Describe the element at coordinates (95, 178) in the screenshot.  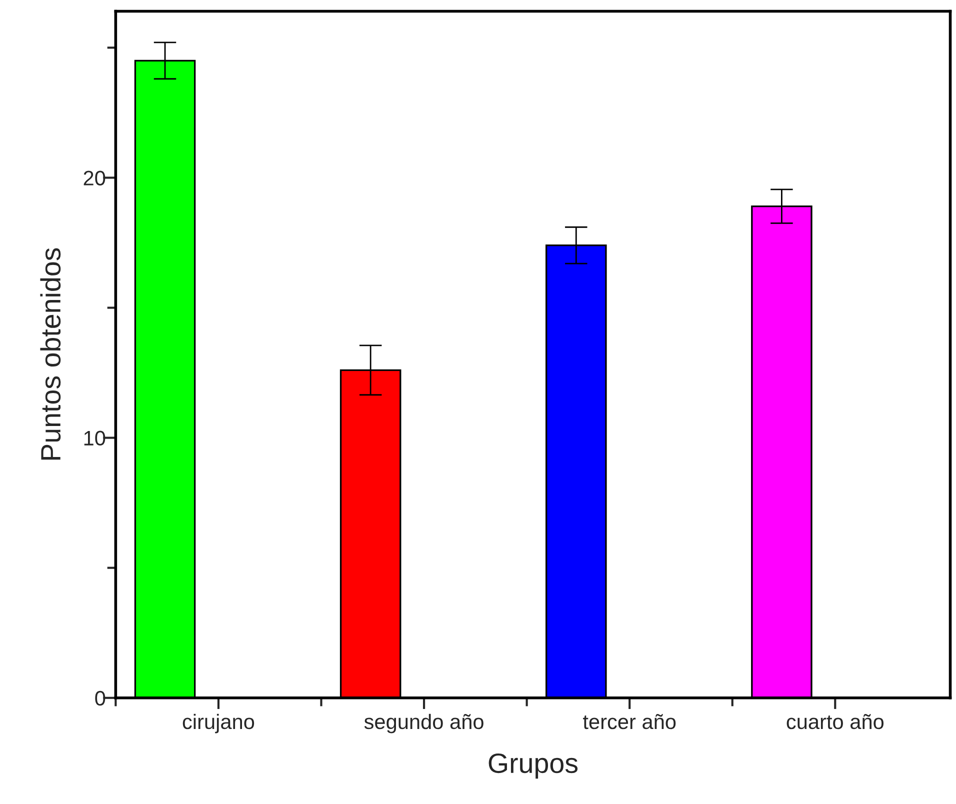
I see `y-tick-label: 20` at that location.